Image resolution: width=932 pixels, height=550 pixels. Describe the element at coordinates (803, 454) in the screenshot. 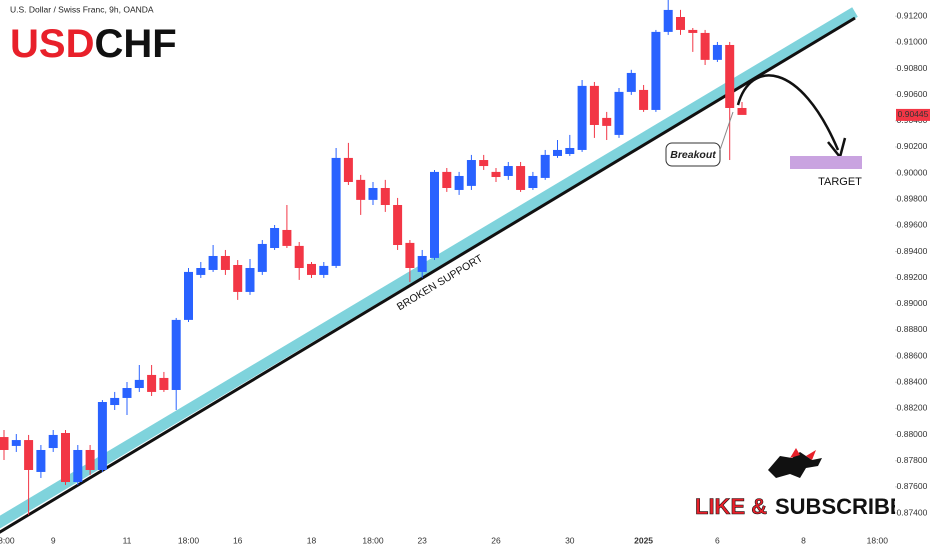

I see `bull-horns` at that location.